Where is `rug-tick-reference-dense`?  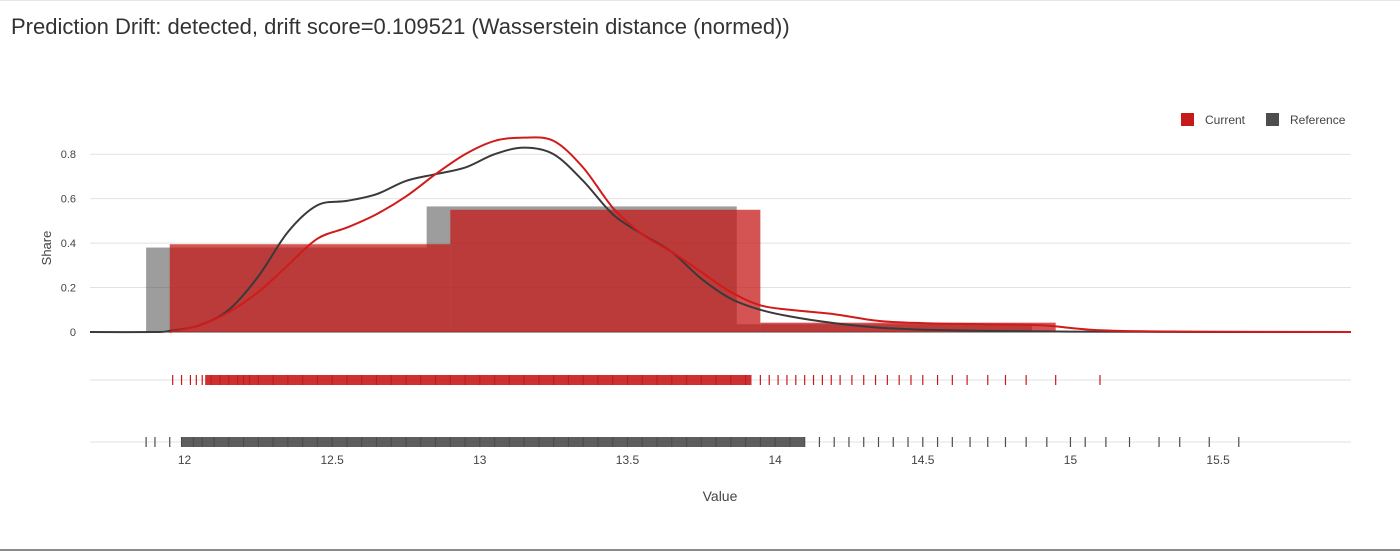
rug-tick-reference-dense is located at coordinates (493, 442).